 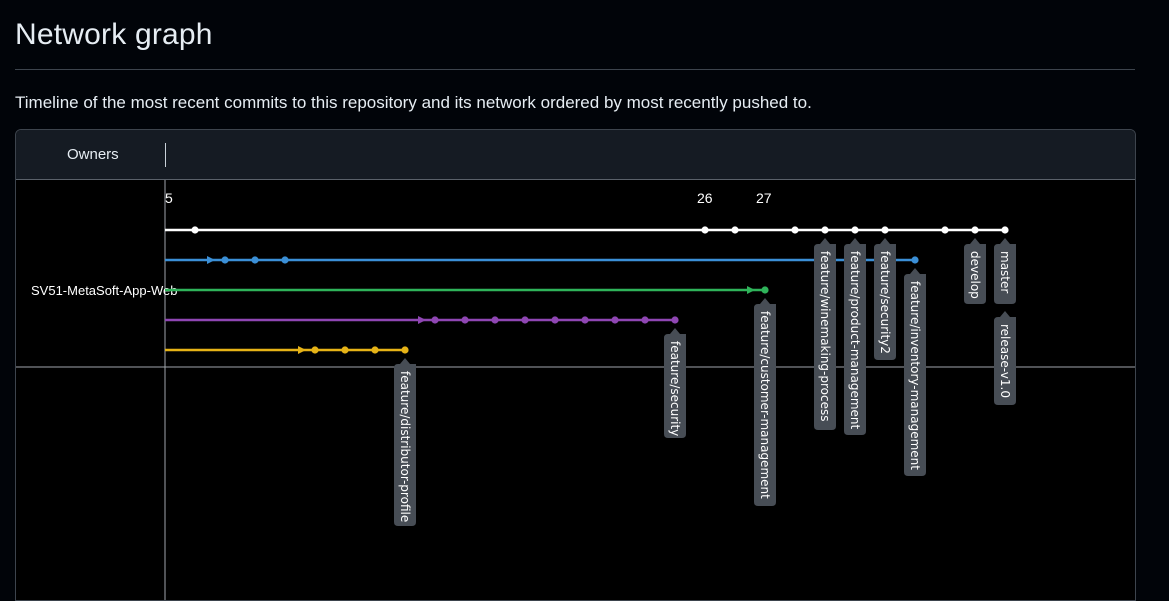 What do you see at coordinates (675, 388) in the screenshot?
I see `branch-label: feature/security` at bounding box center [675, 388].